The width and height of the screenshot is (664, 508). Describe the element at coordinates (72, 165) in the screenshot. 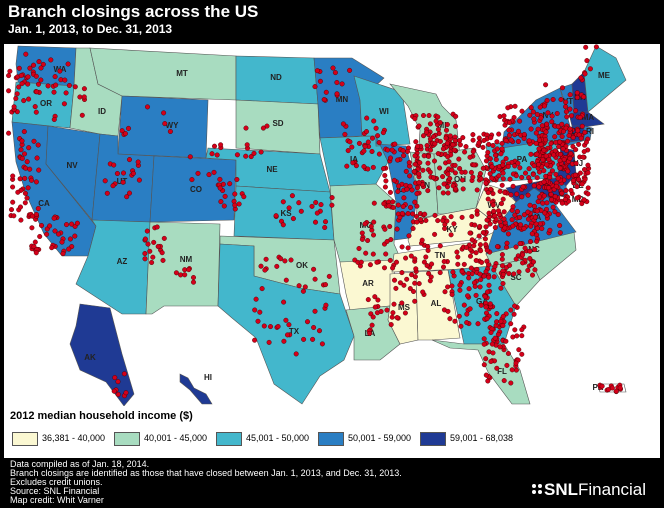

I see `state-label: NV` at that location.